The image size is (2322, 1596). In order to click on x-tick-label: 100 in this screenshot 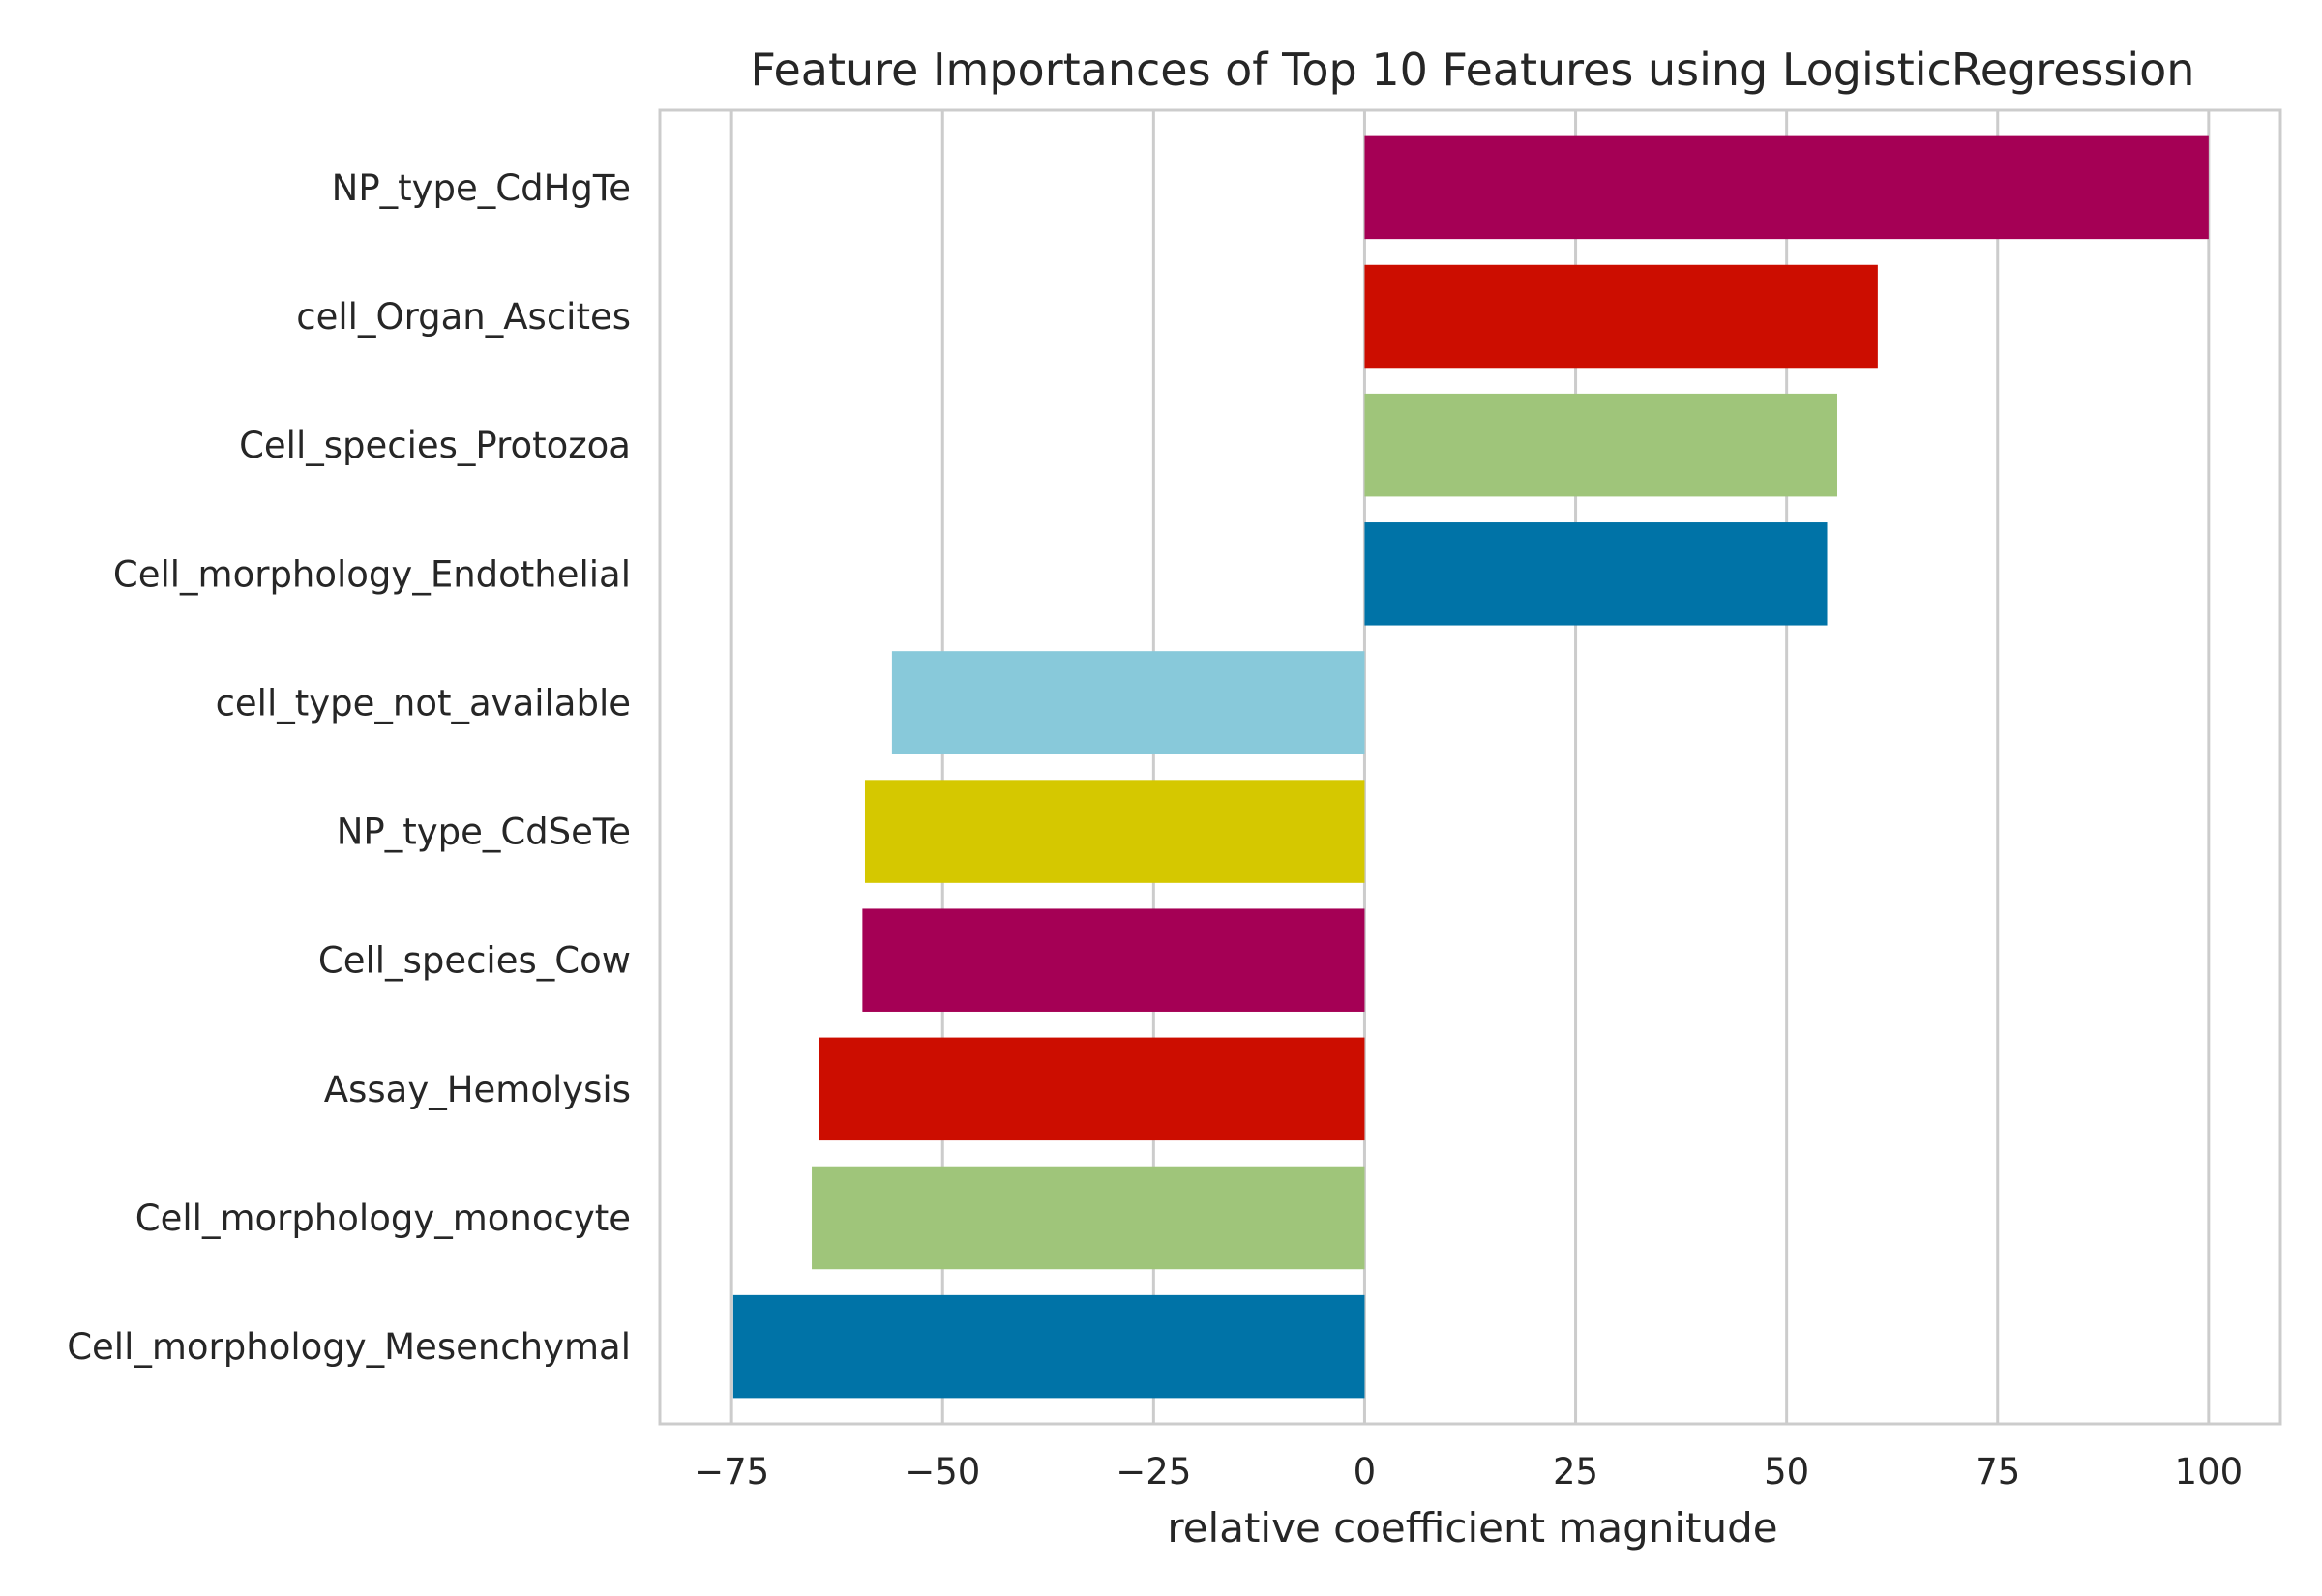, I will do `click(2209, 1472)`.